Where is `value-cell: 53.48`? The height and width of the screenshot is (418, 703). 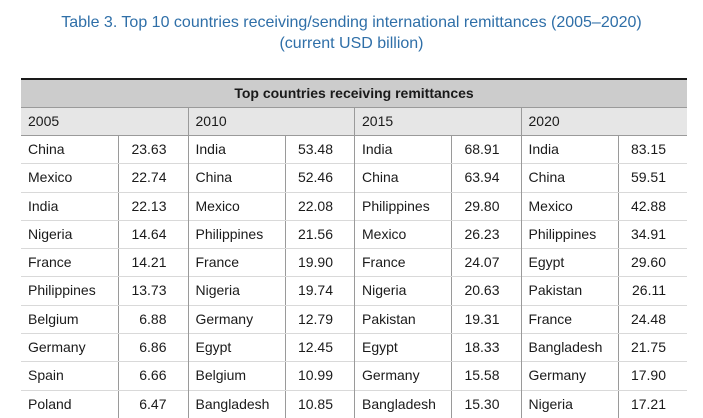
value-cell: 53.48 is located at coordinates (319, 150).